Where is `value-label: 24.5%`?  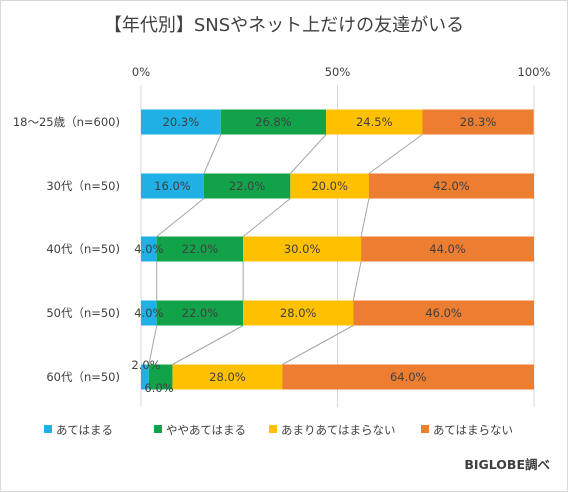 value-label: 24.5% is located at coordinates (374, 122).